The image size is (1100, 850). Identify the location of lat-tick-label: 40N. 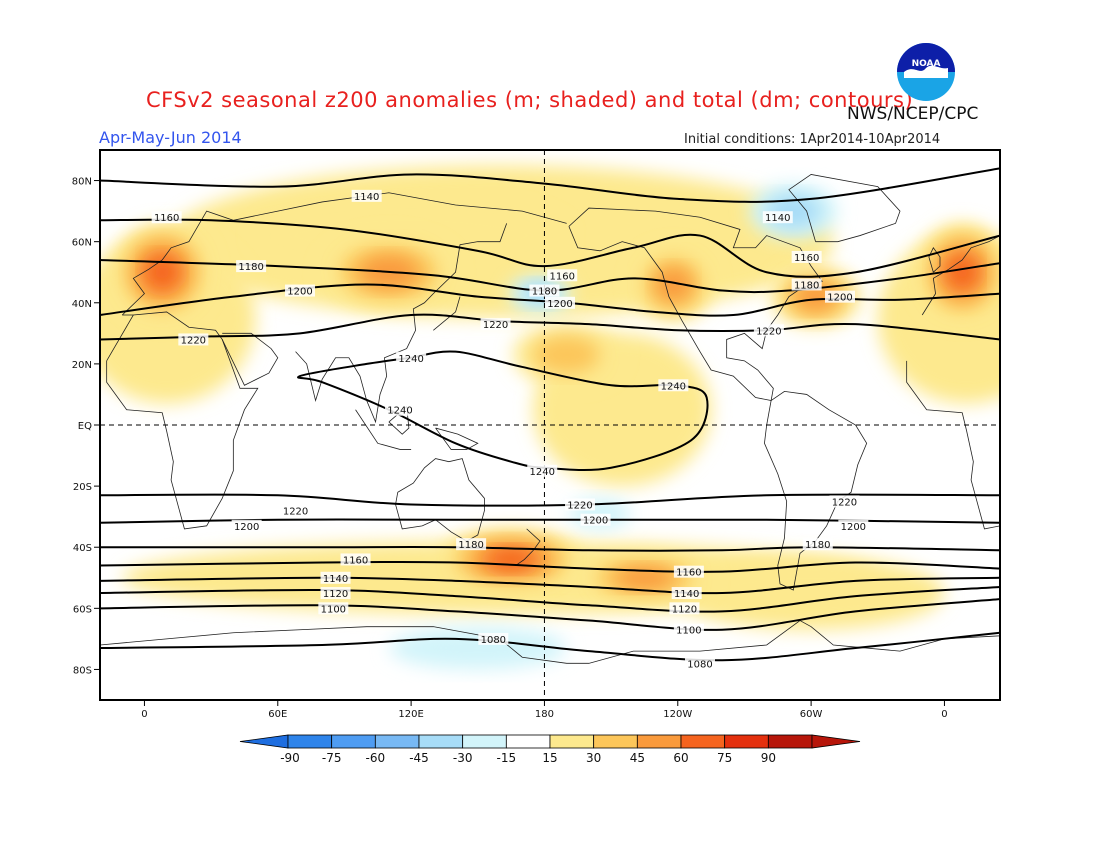
(82, 304).